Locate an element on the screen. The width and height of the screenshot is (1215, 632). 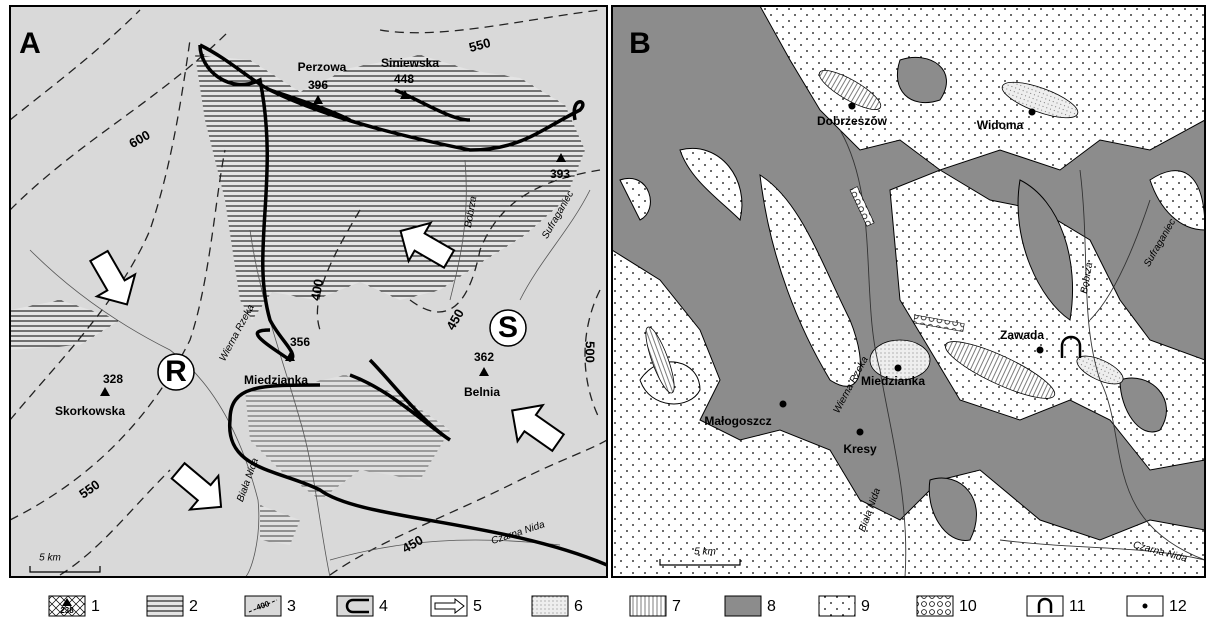
scale-bar is located at coordinates (700, 562).